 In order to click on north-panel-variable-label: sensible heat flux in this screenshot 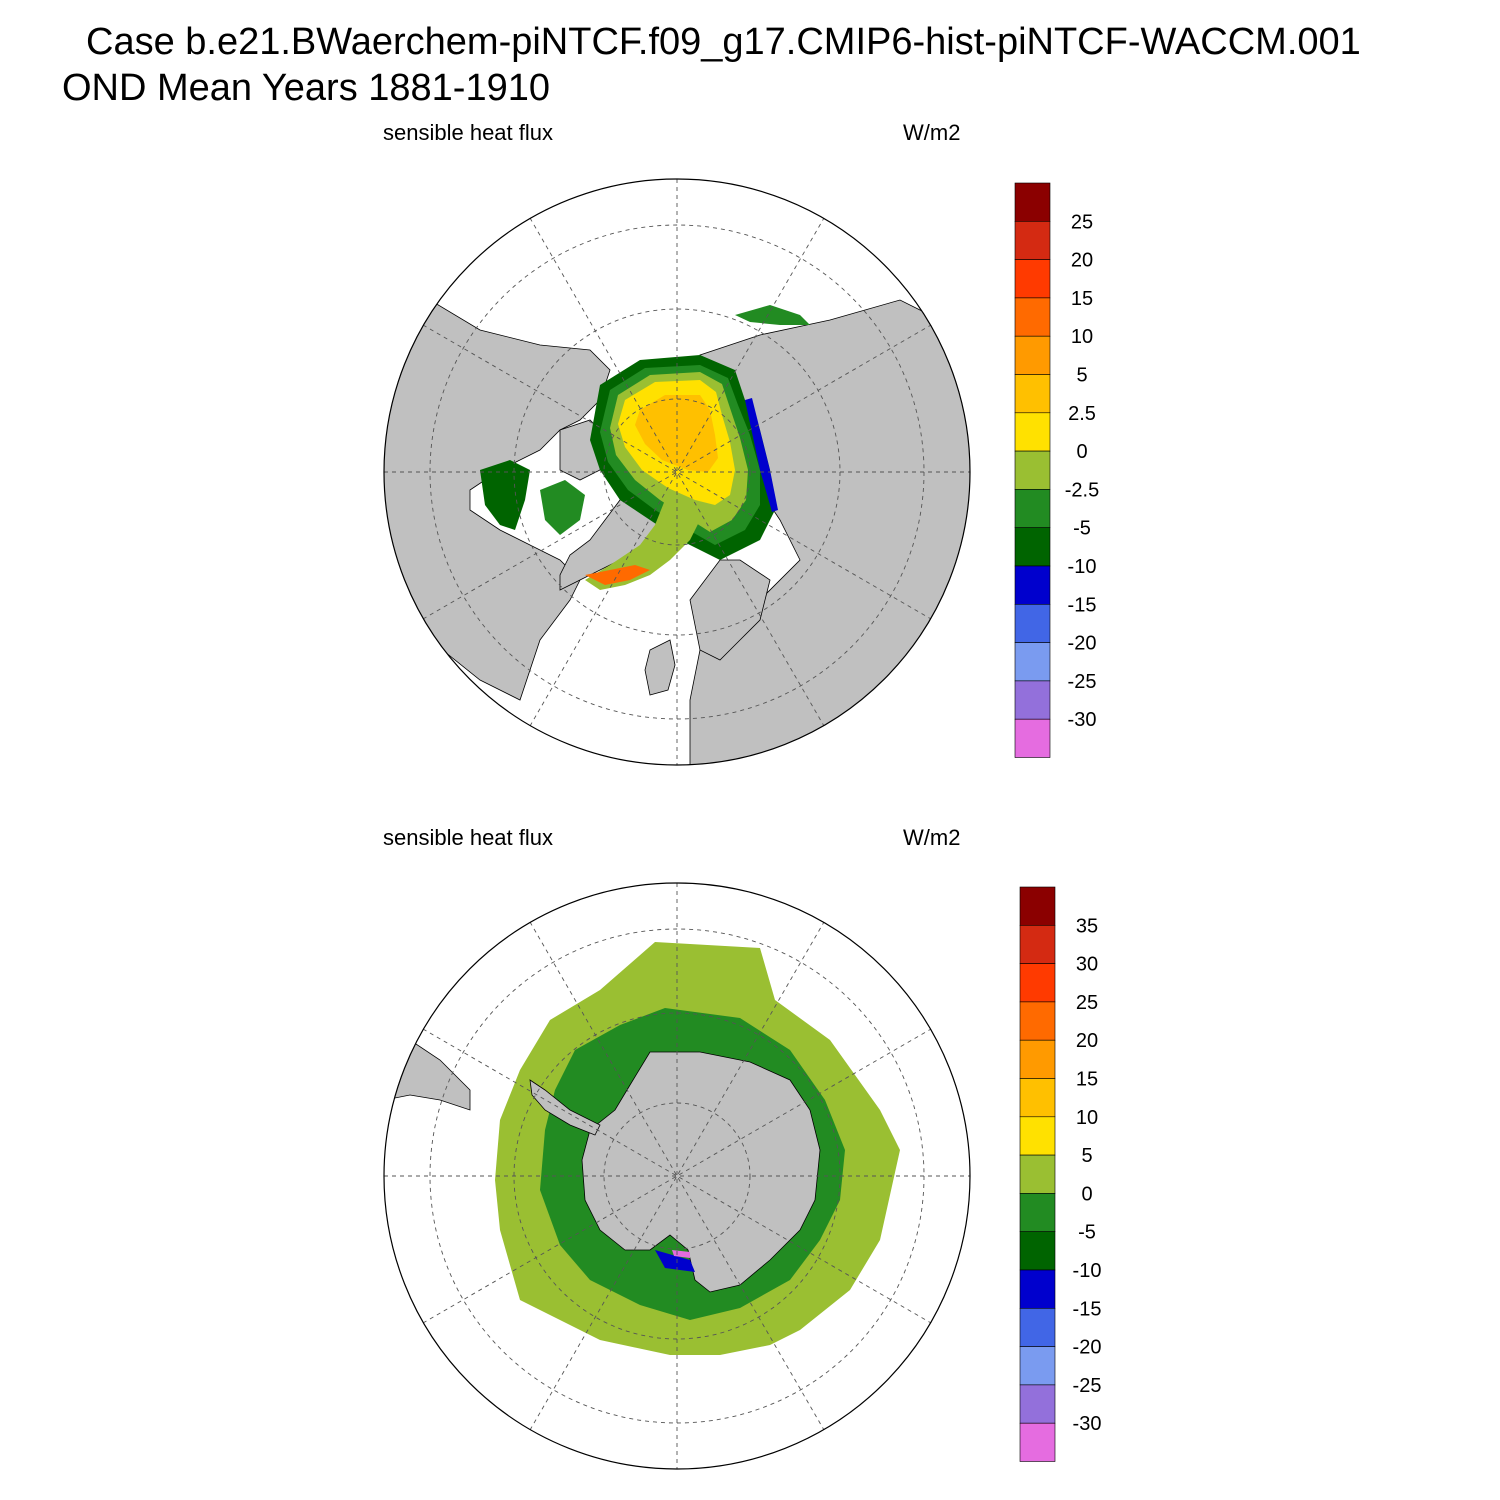, I will do `click(468, 132)`.